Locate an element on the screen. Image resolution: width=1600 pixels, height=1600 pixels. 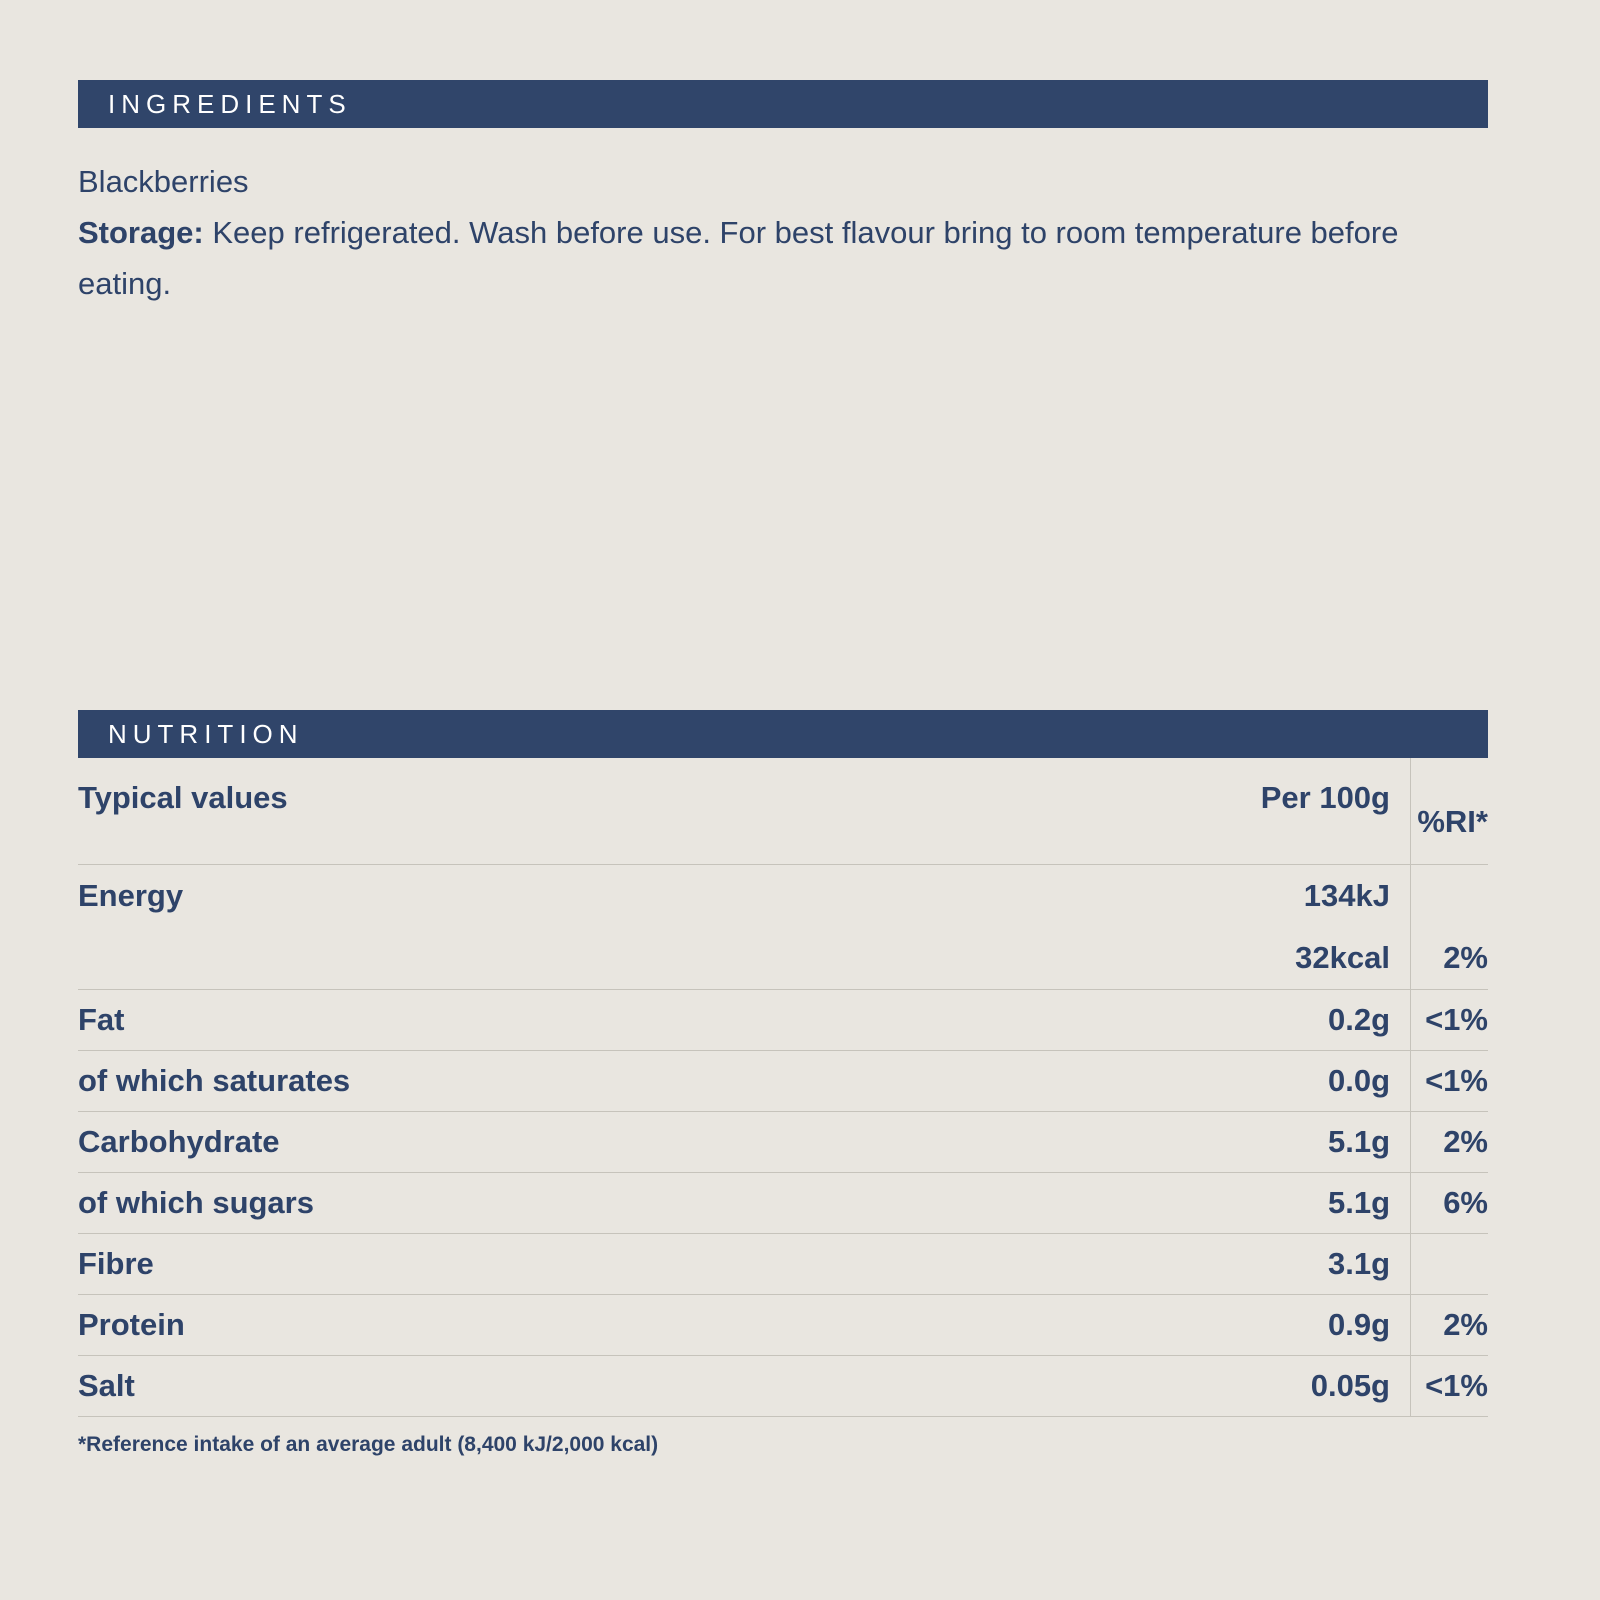
column-ri: %RI* is located at coordinates (1449, 811).